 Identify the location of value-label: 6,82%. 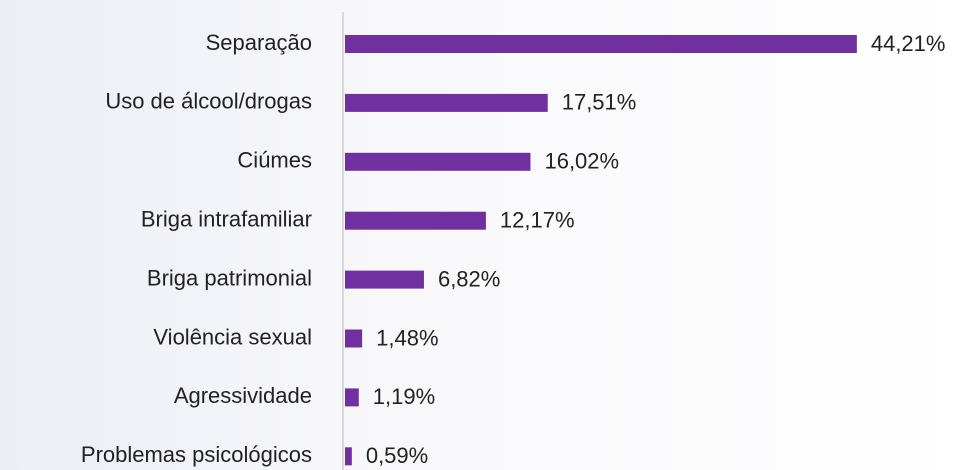
(469, 278).